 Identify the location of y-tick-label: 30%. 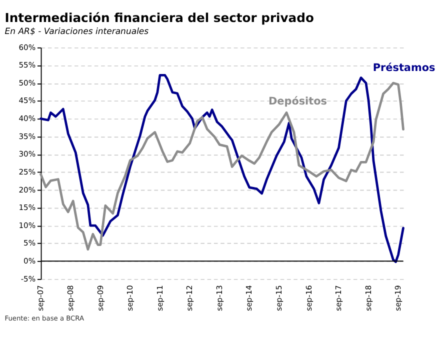
(27, 154).